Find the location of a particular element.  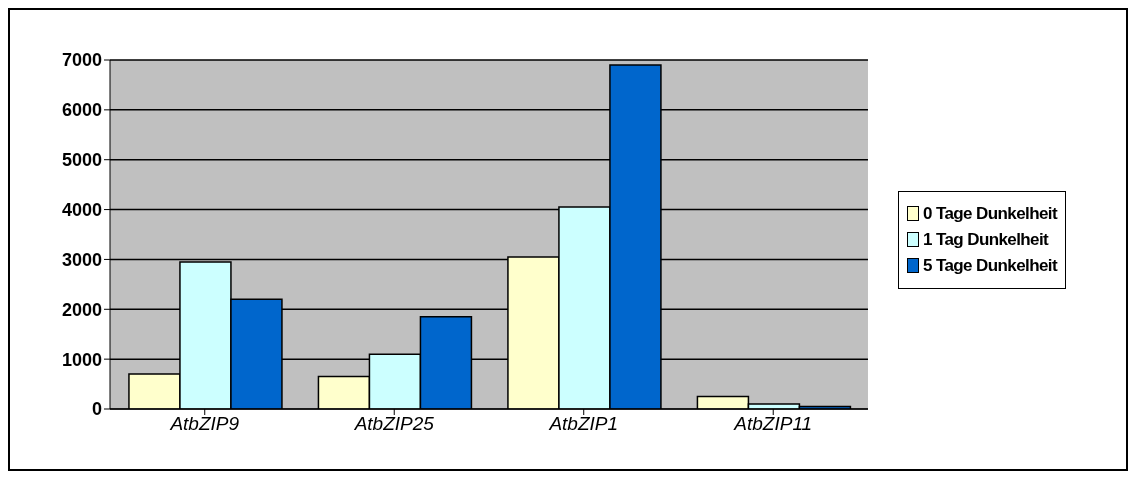

y-tick-label: 6000 is located at coordinates (81, 110).